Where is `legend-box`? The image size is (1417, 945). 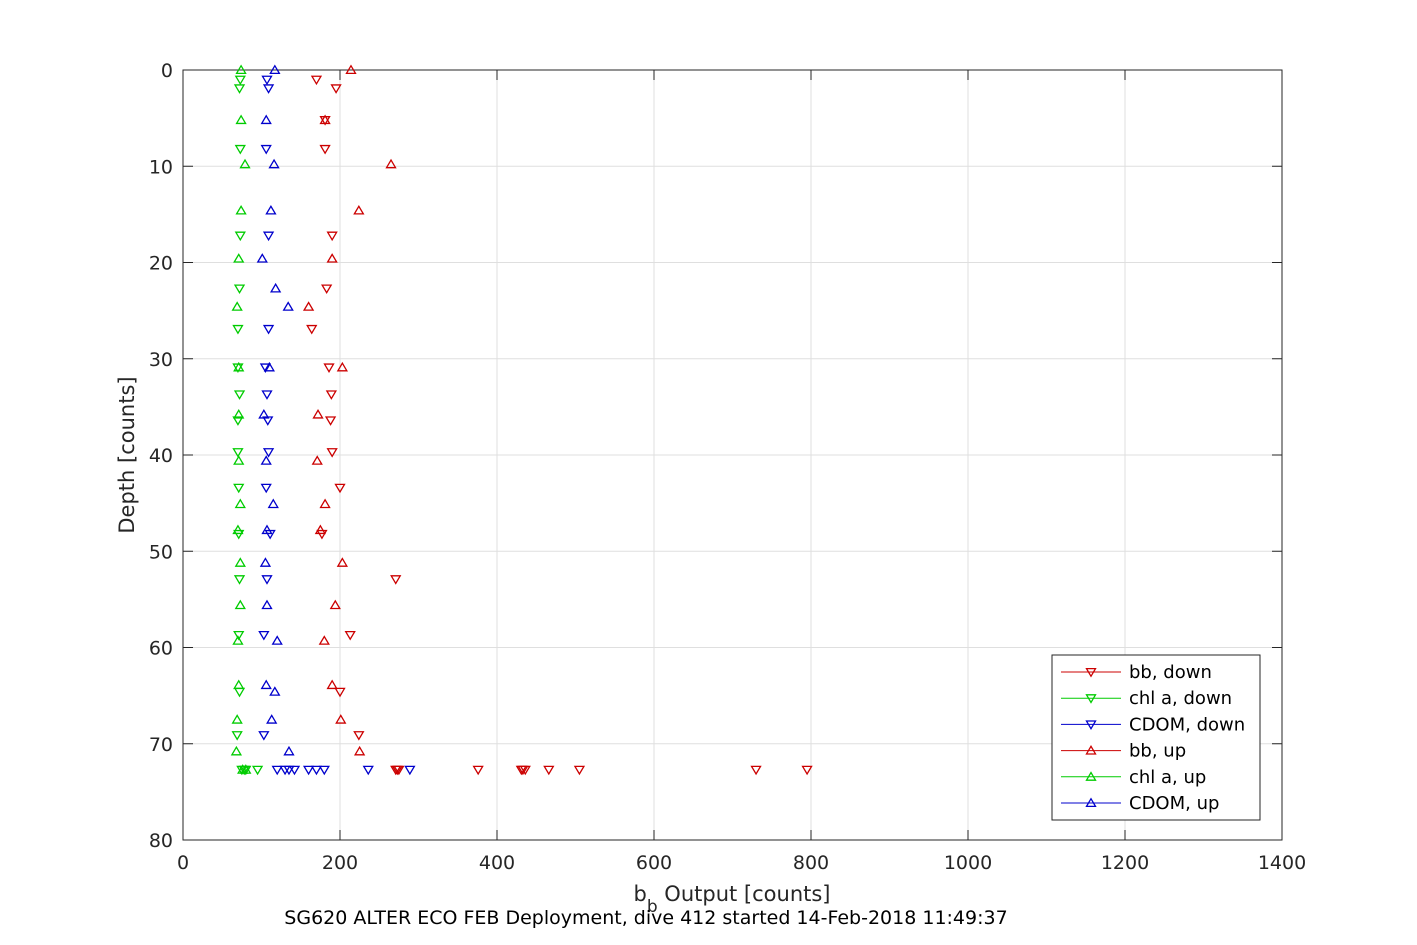 legend-box is located at coordinates (1156, 737).